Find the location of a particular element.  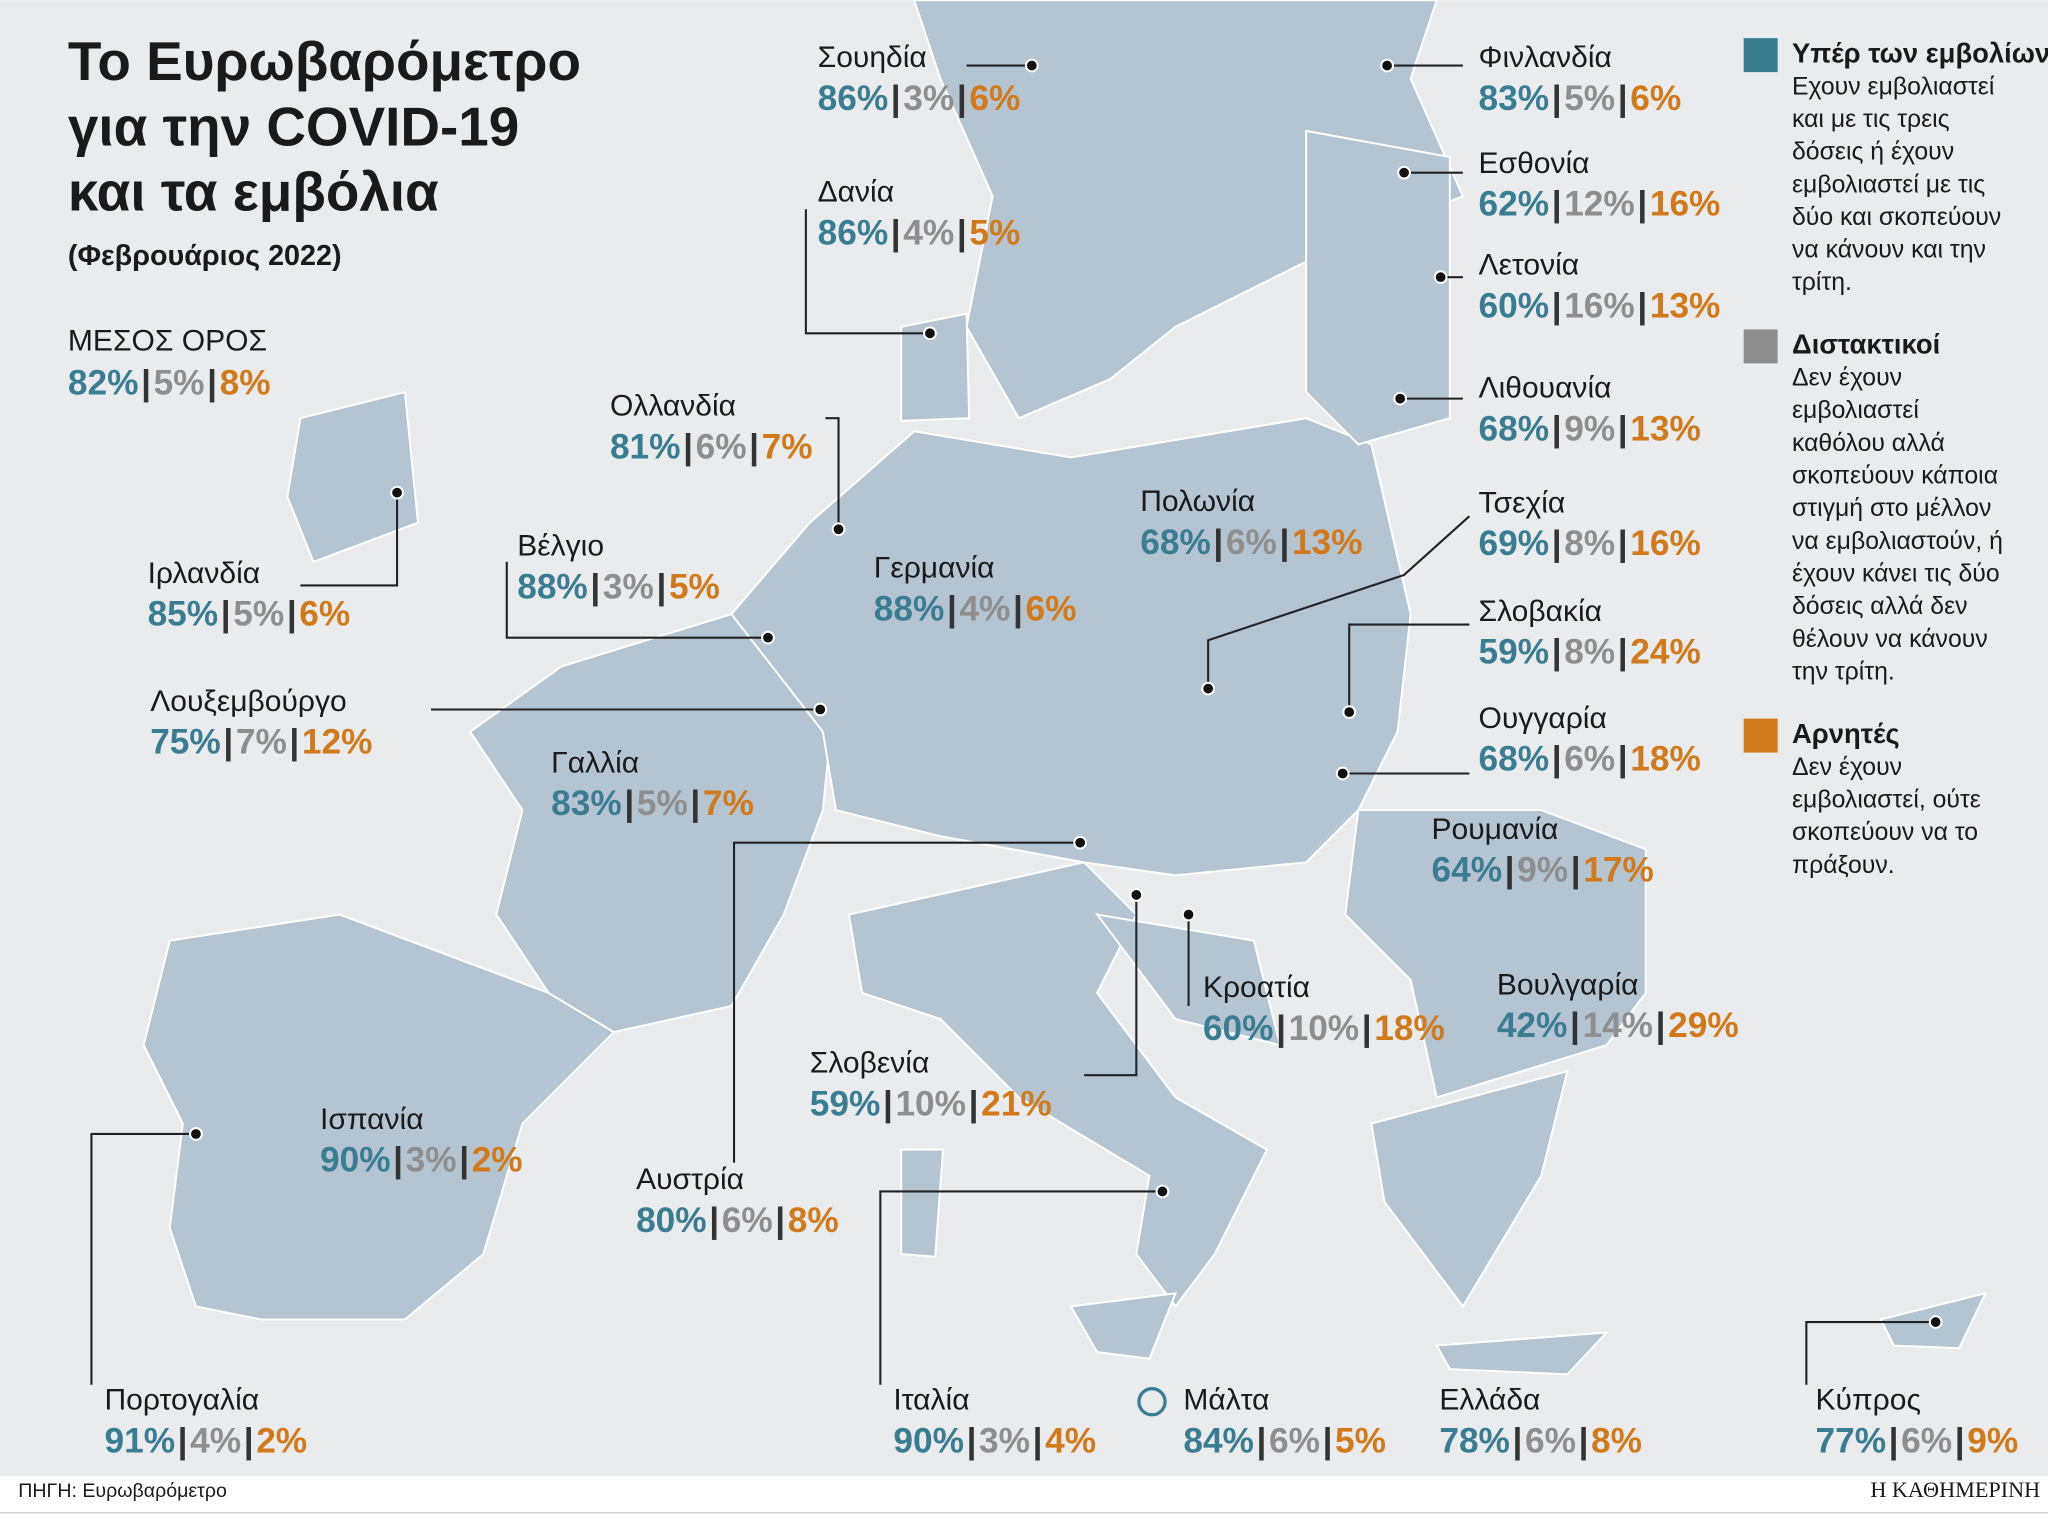

country-name: Ουγγαρία is located at coordinates (1543, 718).